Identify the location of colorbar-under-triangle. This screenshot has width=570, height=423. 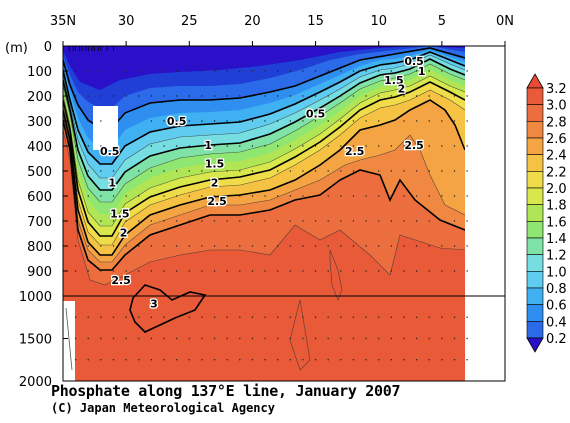
(535, 345).